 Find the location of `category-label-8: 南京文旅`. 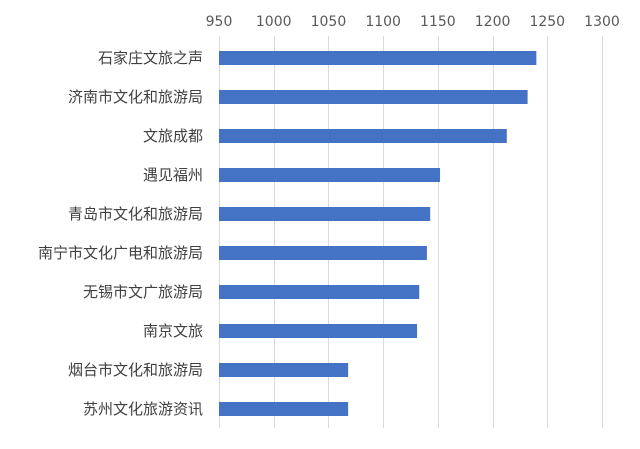

category-label-8: 南京文旅 is located at coordinates (173, 331).